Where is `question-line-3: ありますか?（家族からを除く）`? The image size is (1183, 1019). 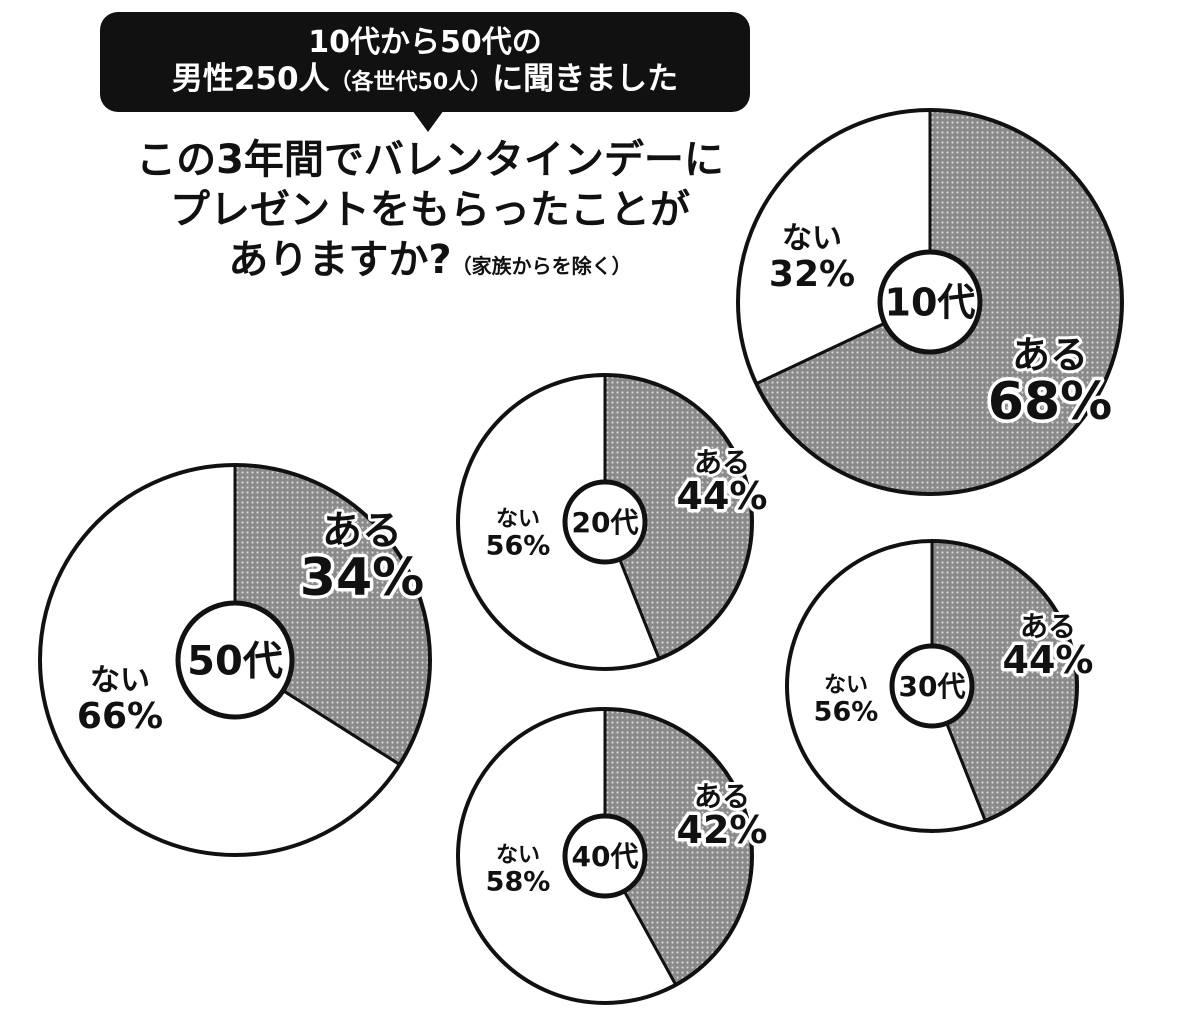 question-line-3: ありますか?（家族からを除く） is located at coordinates (430, 263).